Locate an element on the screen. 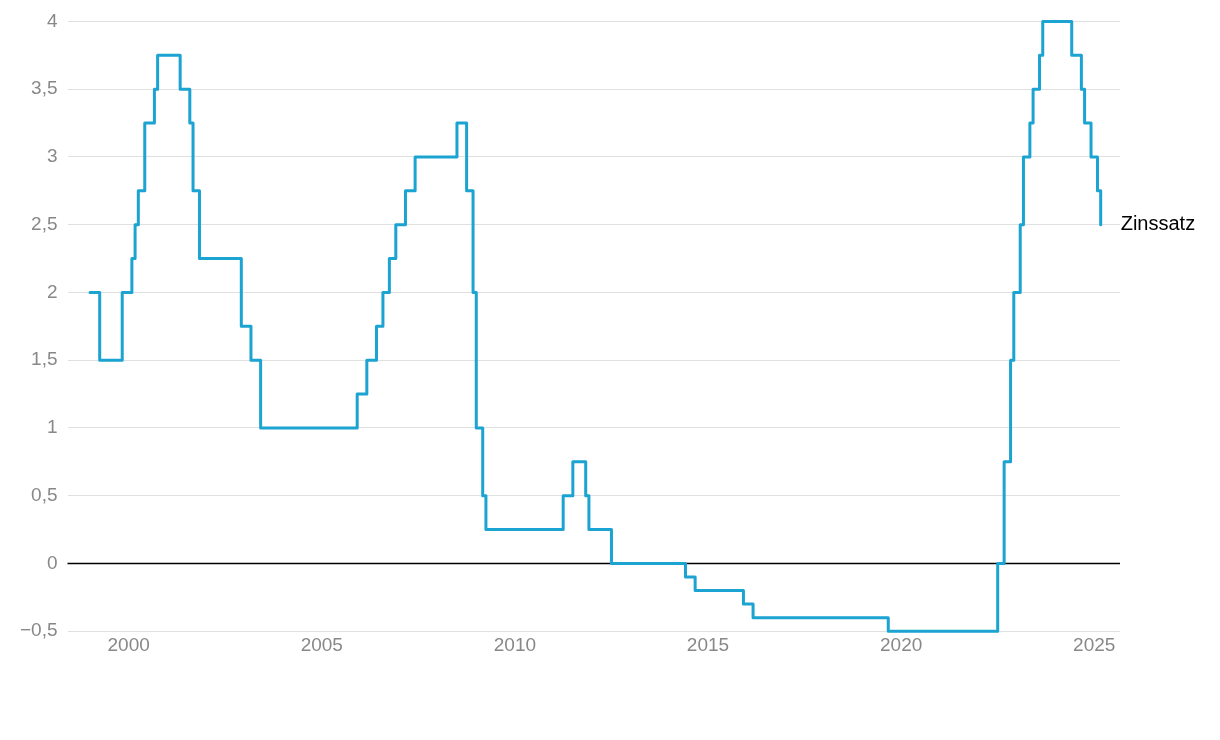 This screenshot has height=740, width=1220. y-tick-label: 4 is located at coordinates (52, 20).